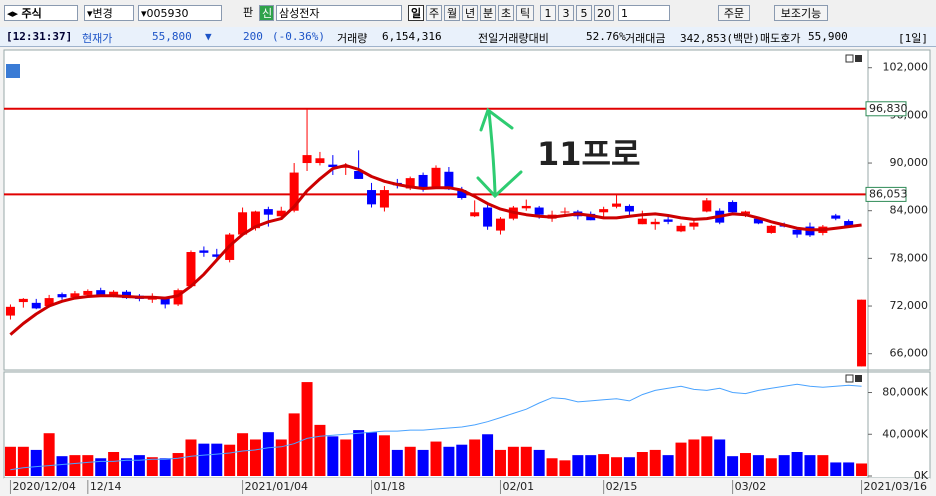  Describe the element at coordinates (513, 38) in the screenshot. I see `volume-ratio-label: 전일거래량대비` at that location.